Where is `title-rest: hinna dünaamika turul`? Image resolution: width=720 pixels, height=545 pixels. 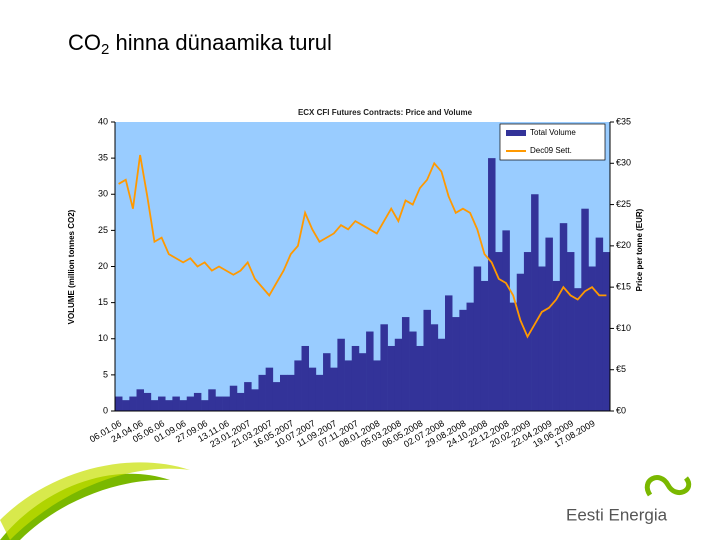 title-rest: hinna dünaamika turul is located at coordinates (220, 42).